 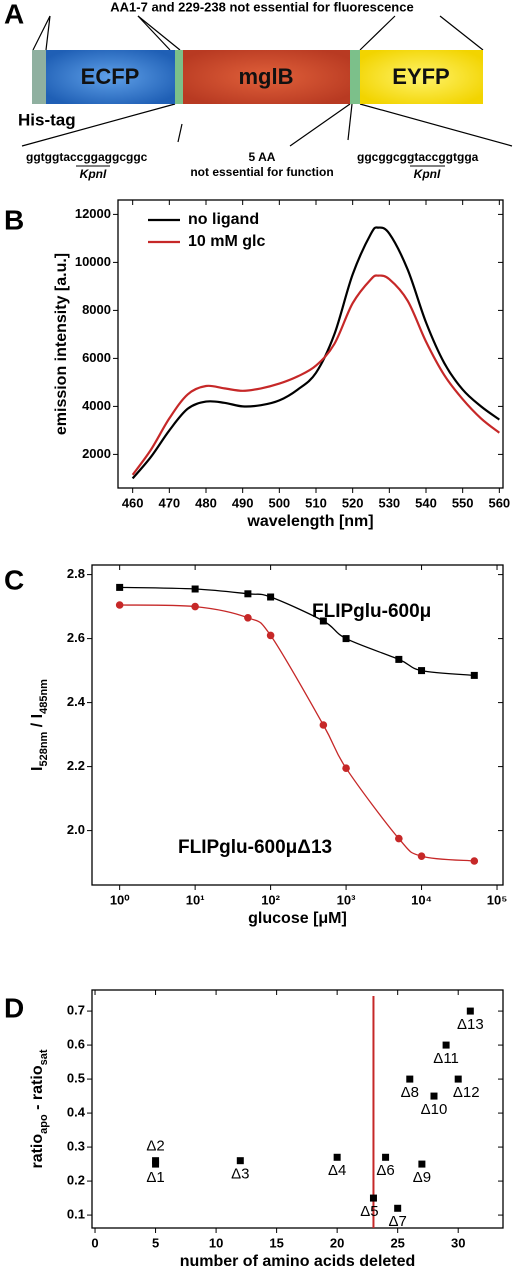 I want to click on x-tick-label: 0, so click(x=94, y=1242).